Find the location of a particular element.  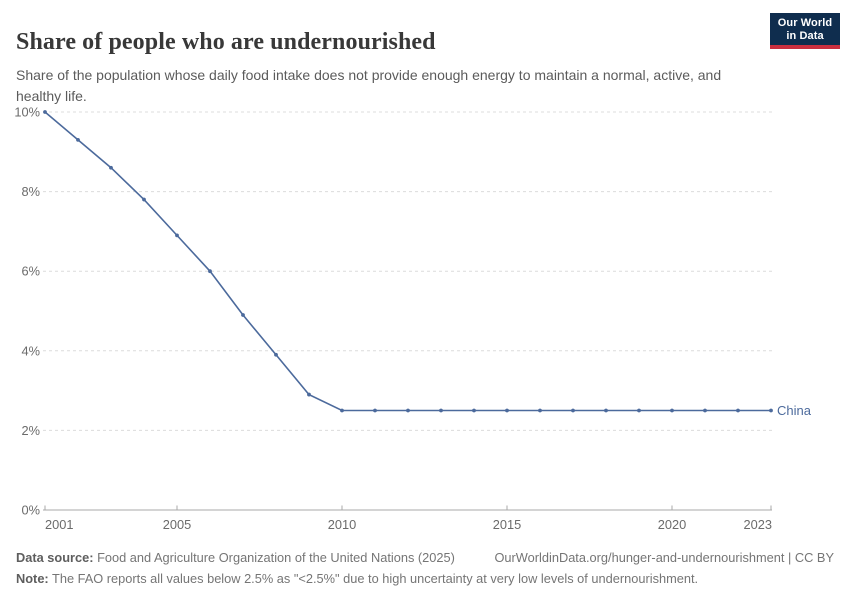

x-tick-label: 2010 is located at coordinates (342, 524).